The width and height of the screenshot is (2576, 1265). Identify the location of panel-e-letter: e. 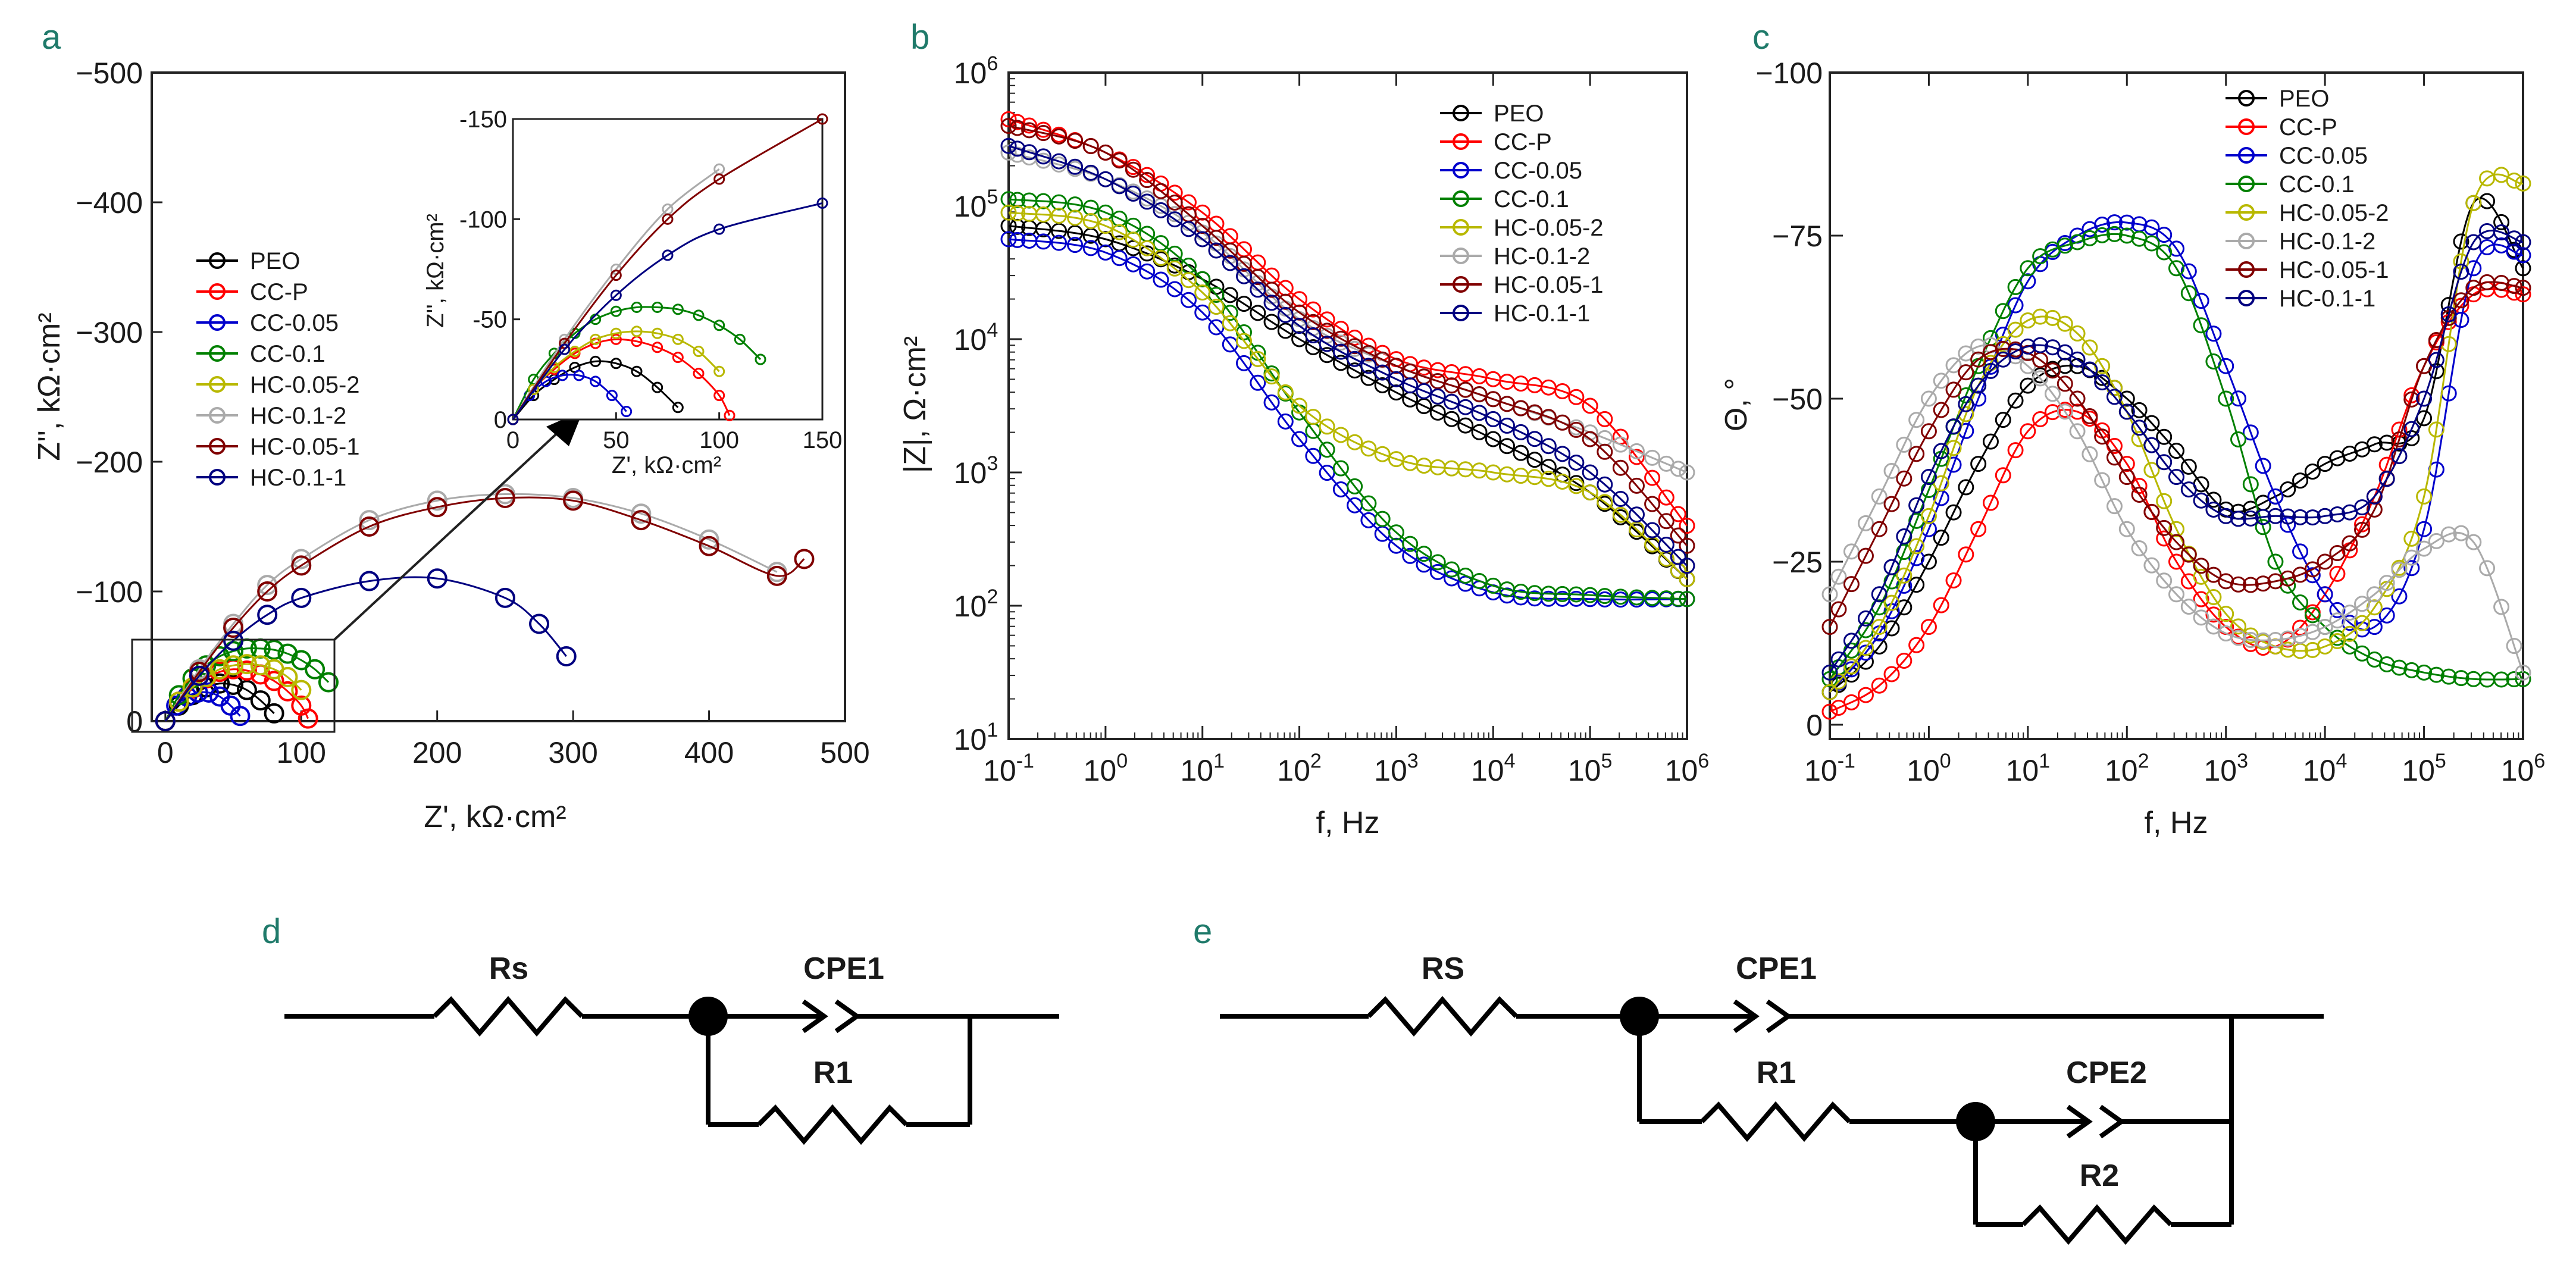
(1202, 932).